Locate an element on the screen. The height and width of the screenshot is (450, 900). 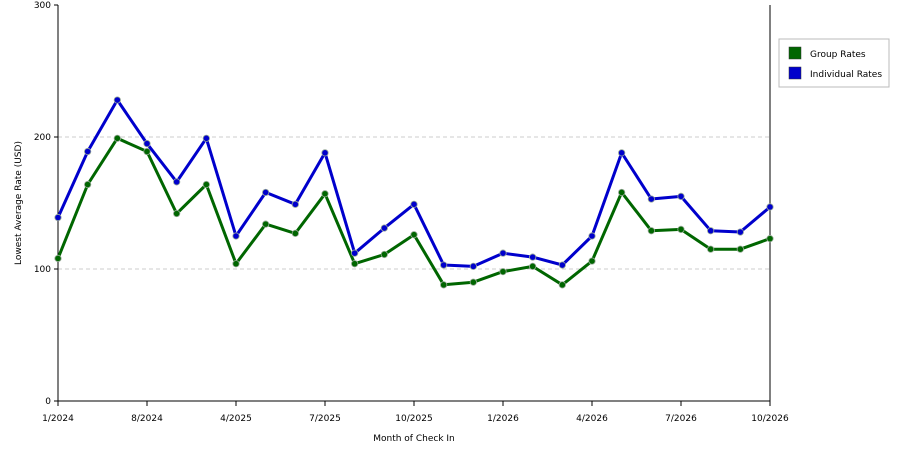
x-tick-label: 10/2025 is located at coordinates (413, 419).